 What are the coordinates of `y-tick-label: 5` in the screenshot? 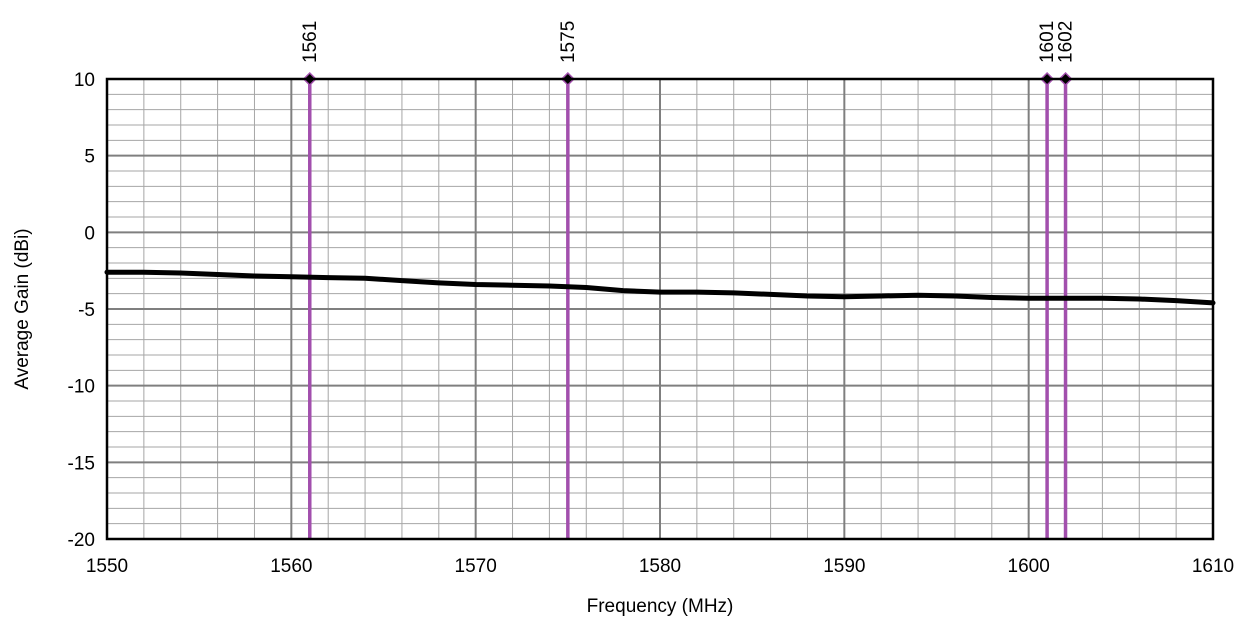 It's located at (89, 157).